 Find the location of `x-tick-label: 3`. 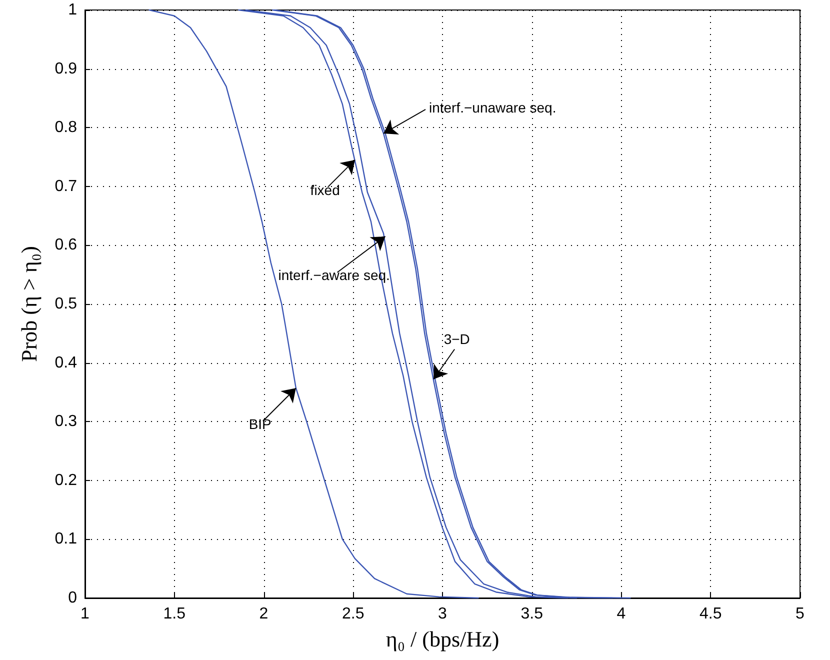

x-tick-label: 3 is located at coordinates (443, 614).